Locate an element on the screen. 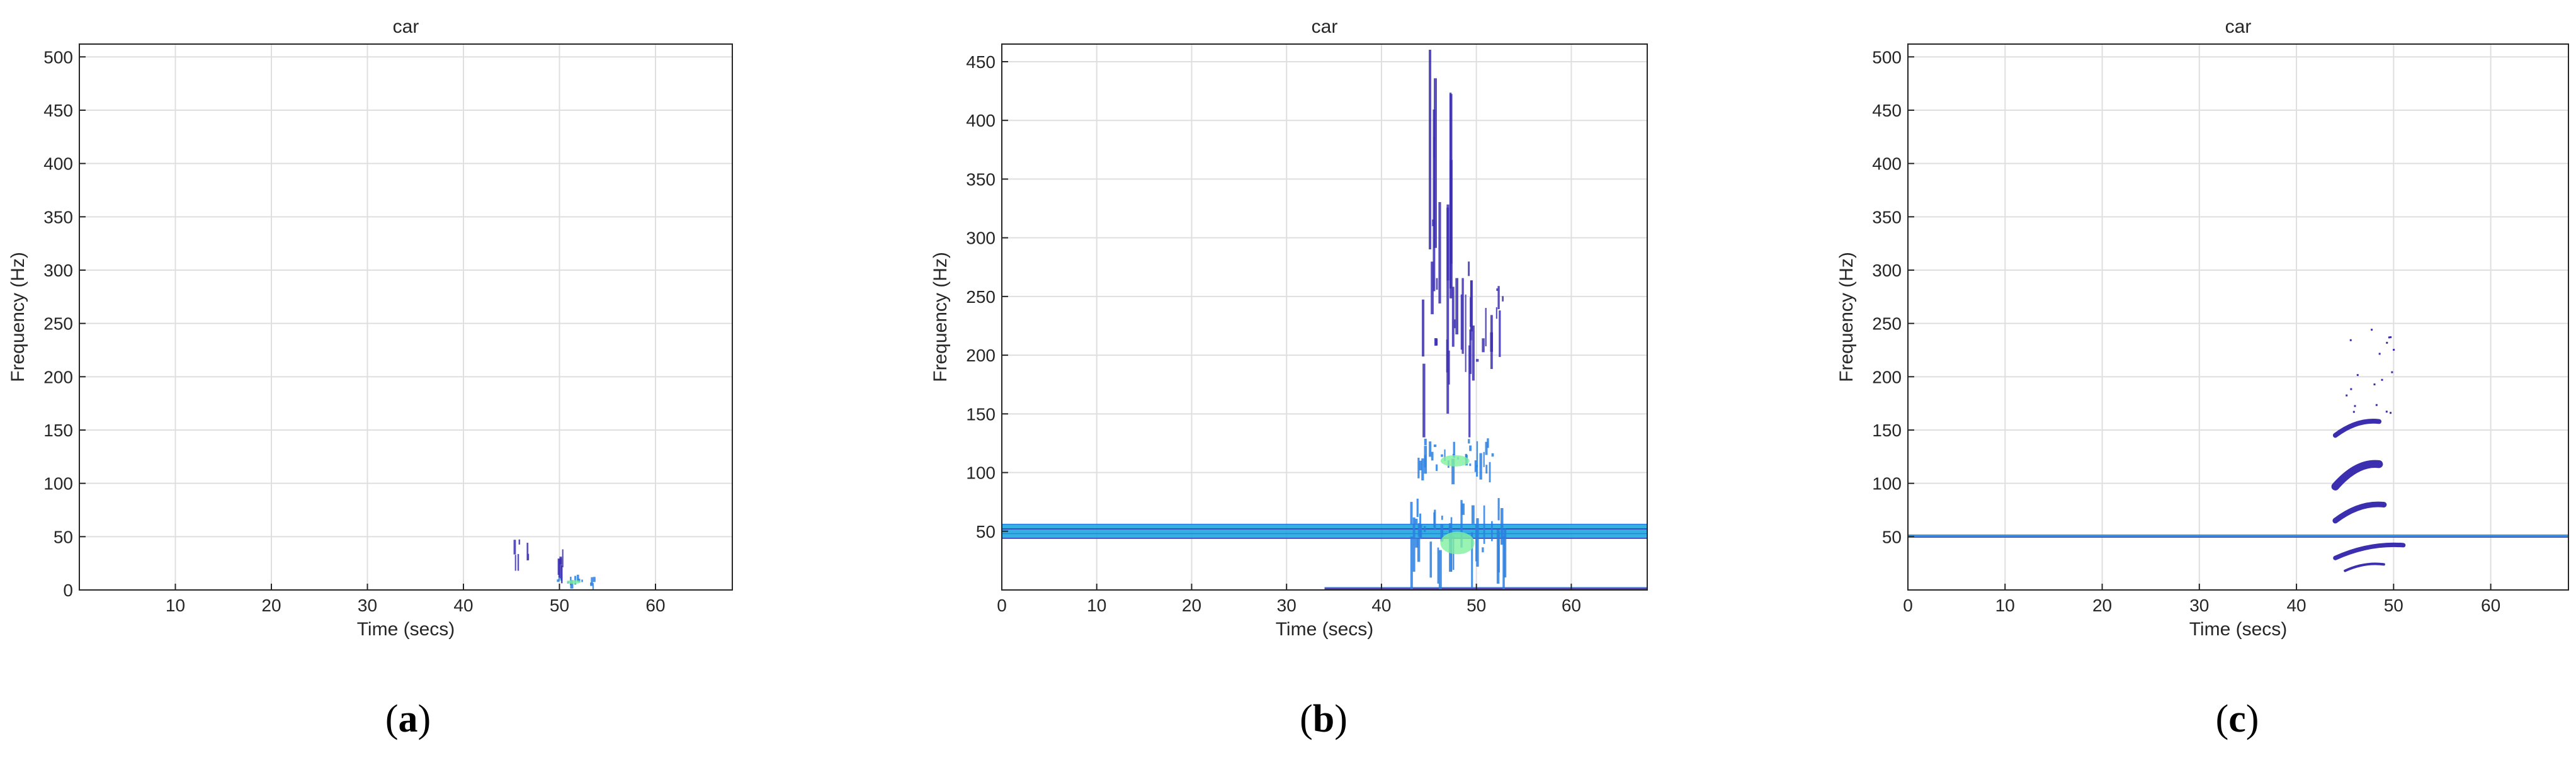  y-tick-label: 100 is located at coordinates (1887, 484).